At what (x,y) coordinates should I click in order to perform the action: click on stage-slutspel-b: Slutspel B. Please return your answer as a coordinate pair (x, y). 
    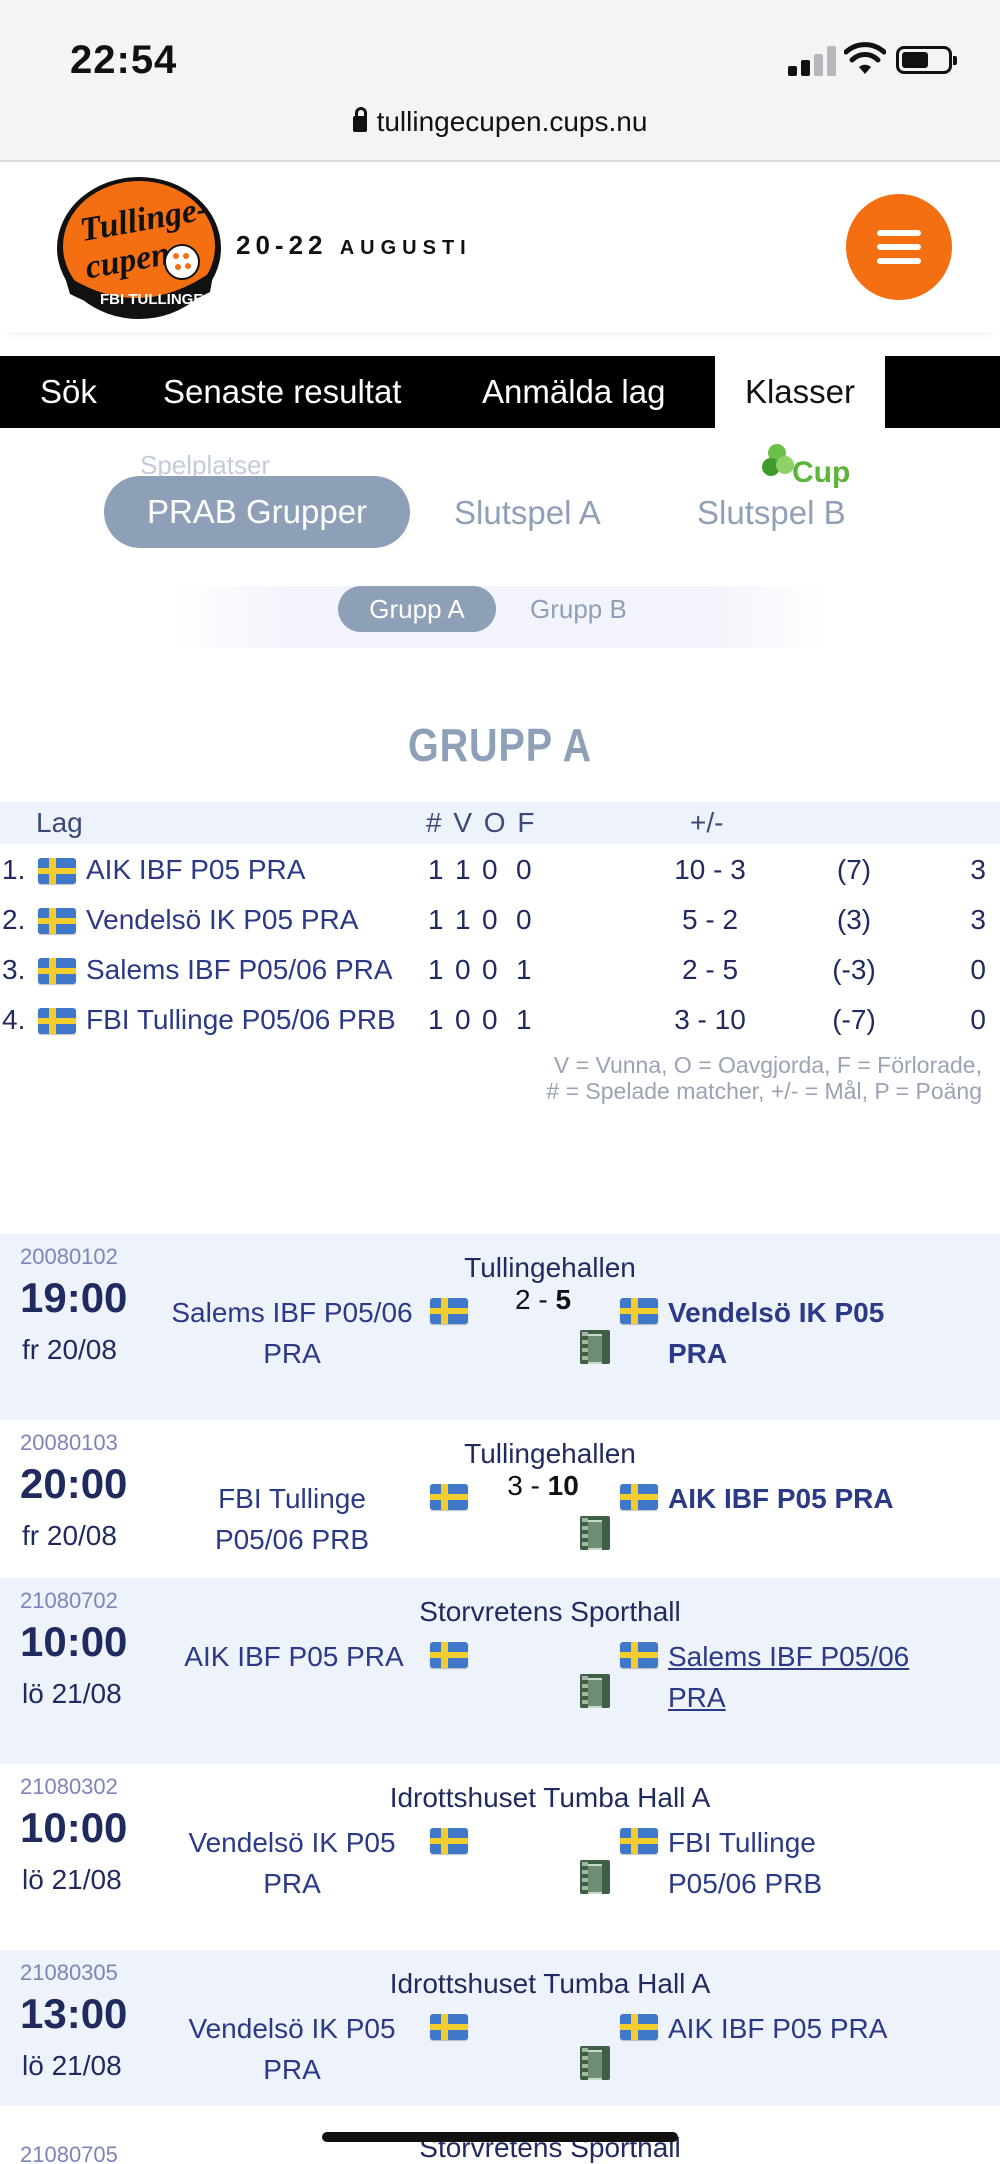
    Looking at the image, I should click on (771, 512).